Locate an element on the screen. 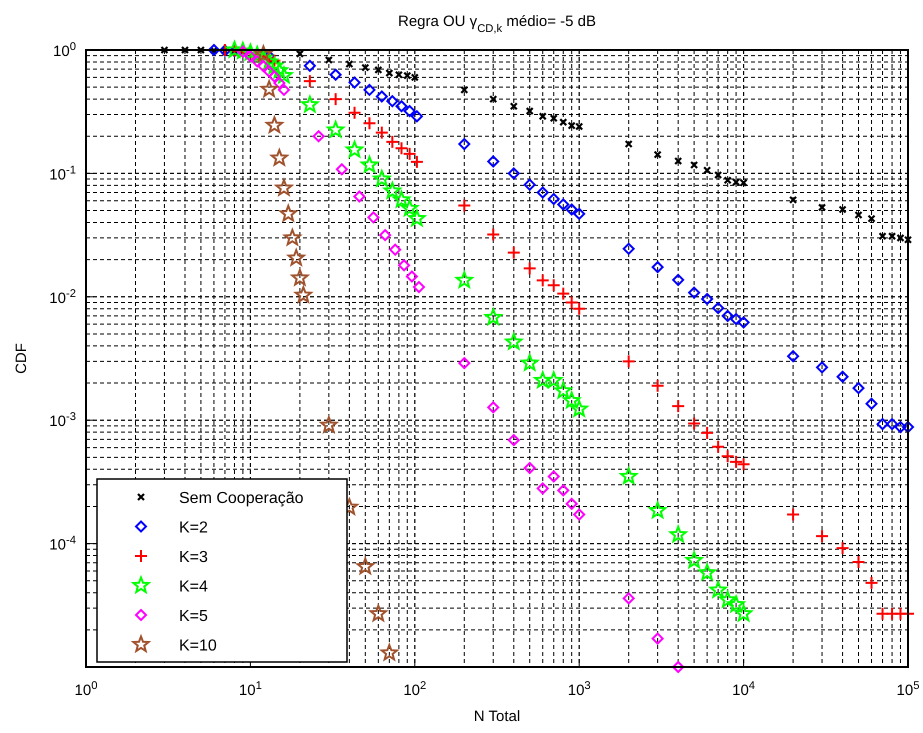 The width and height of the screenshot is (923, 733). x-tick-label: 10$^{4}$ is located at coordinates (744, 689).